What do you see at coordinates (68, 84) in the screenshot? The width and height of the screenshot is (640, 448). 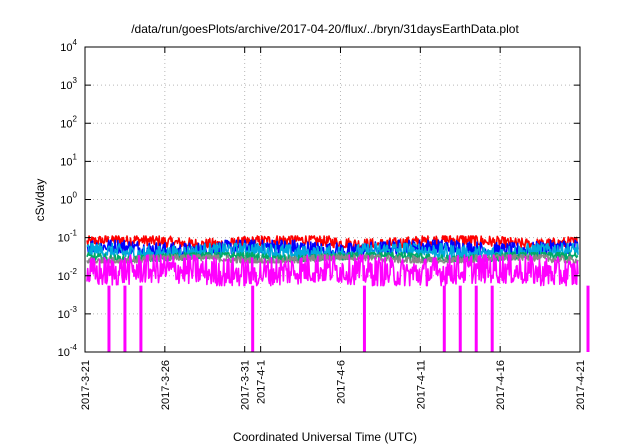 I see `y-tick-label: 10³` at bounding box center [68, 84].